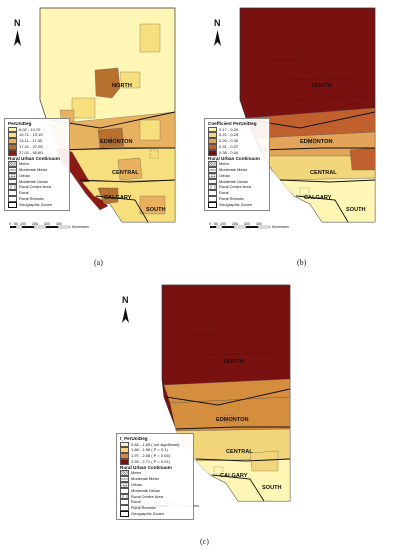 The width and height of the screenshot is (403, 550). I want to click on legend-title: t_PerUniDeg, so click(134, 438).